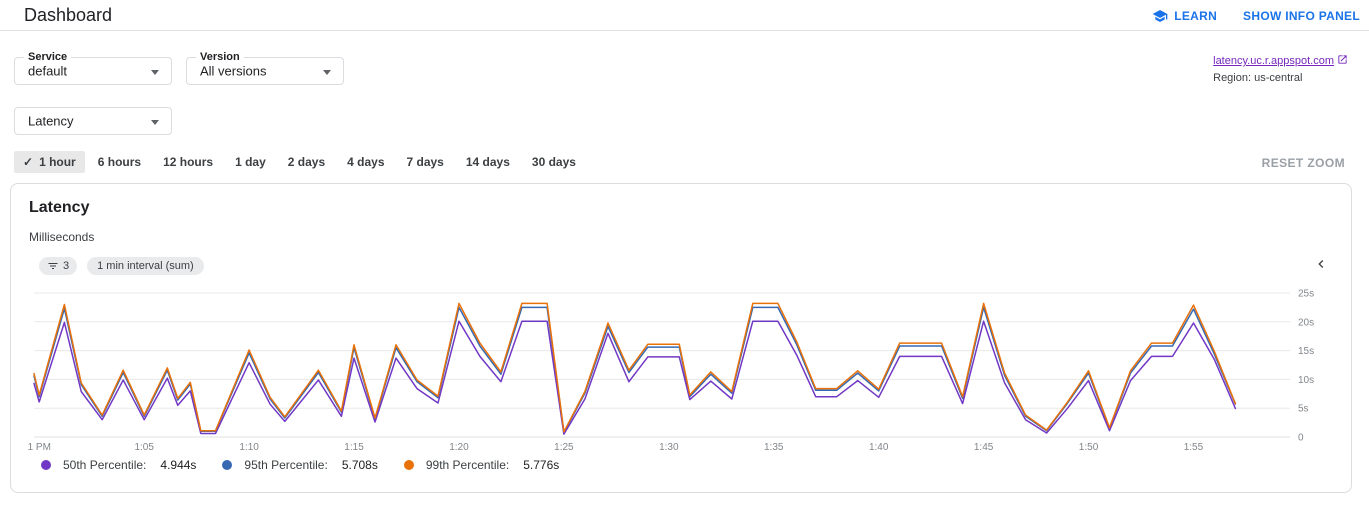 The height and width of the screenshot is (507, 1369). Describe the element at coordinates (48, 57) in the screenshot. I see `service-select-label: Service` at that location.